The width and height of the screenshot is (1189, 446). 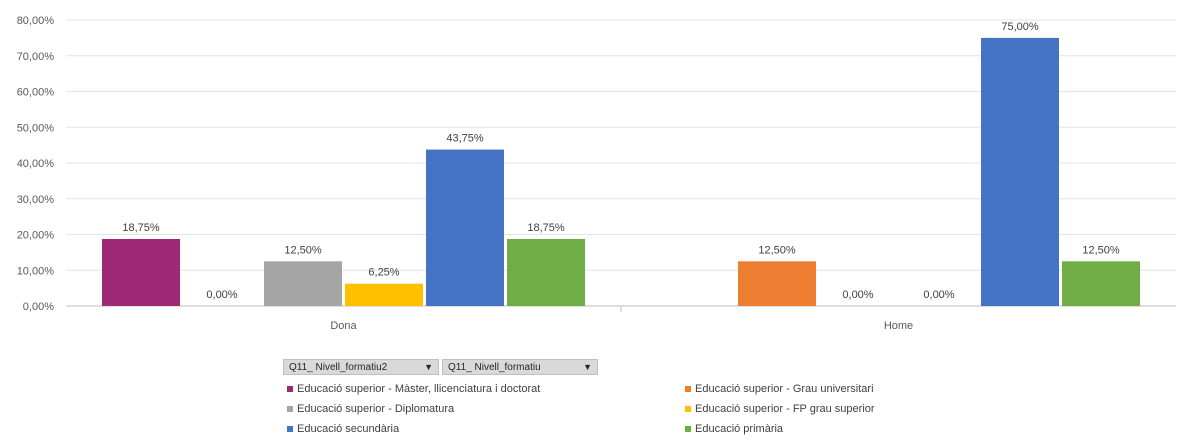 I want to click on legend-item: Educació superior - FP grau superior, so click(x=835, y=408).